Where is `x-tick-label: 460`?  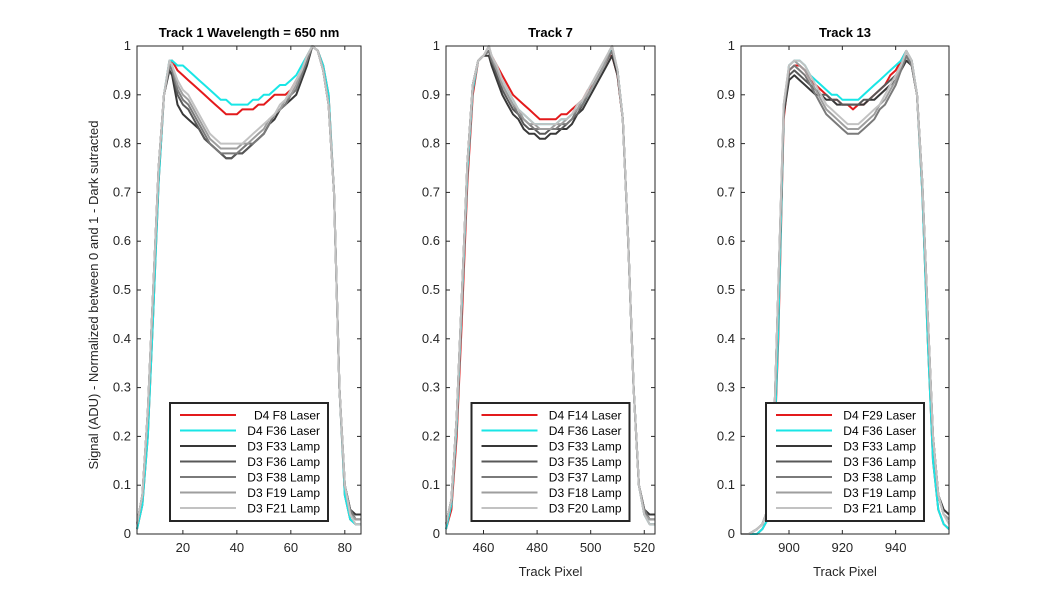
x-tick-label: 460 is located at coordinates (484, 547).